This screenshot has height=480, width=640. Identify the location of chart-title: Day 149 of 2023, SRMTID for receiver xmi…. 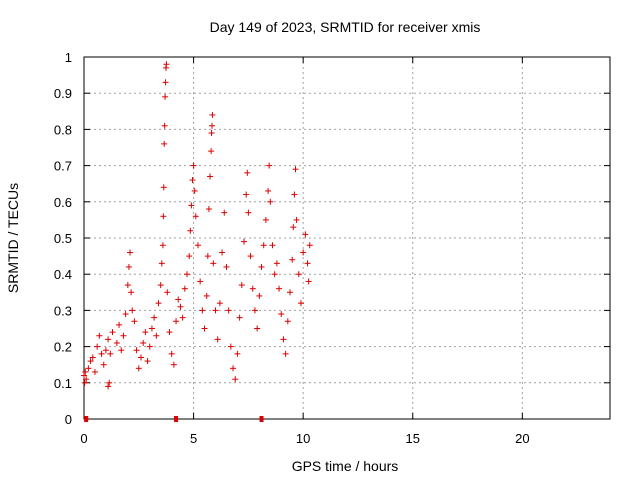
(345, 27).